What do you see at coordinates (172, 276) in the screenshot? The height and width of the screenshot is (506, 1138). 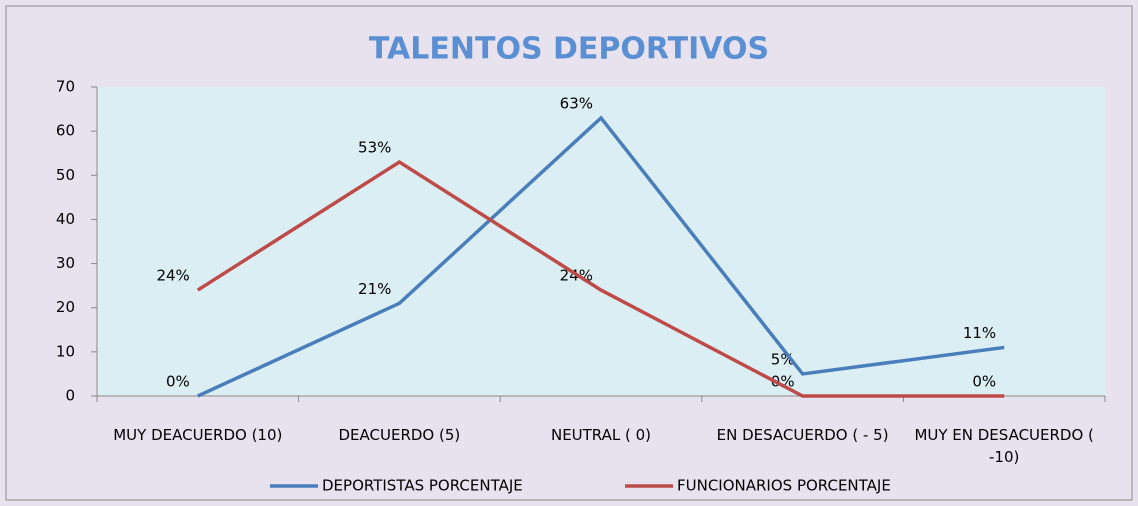 I see `data-label: 24%` at bounding box center [172, 276].